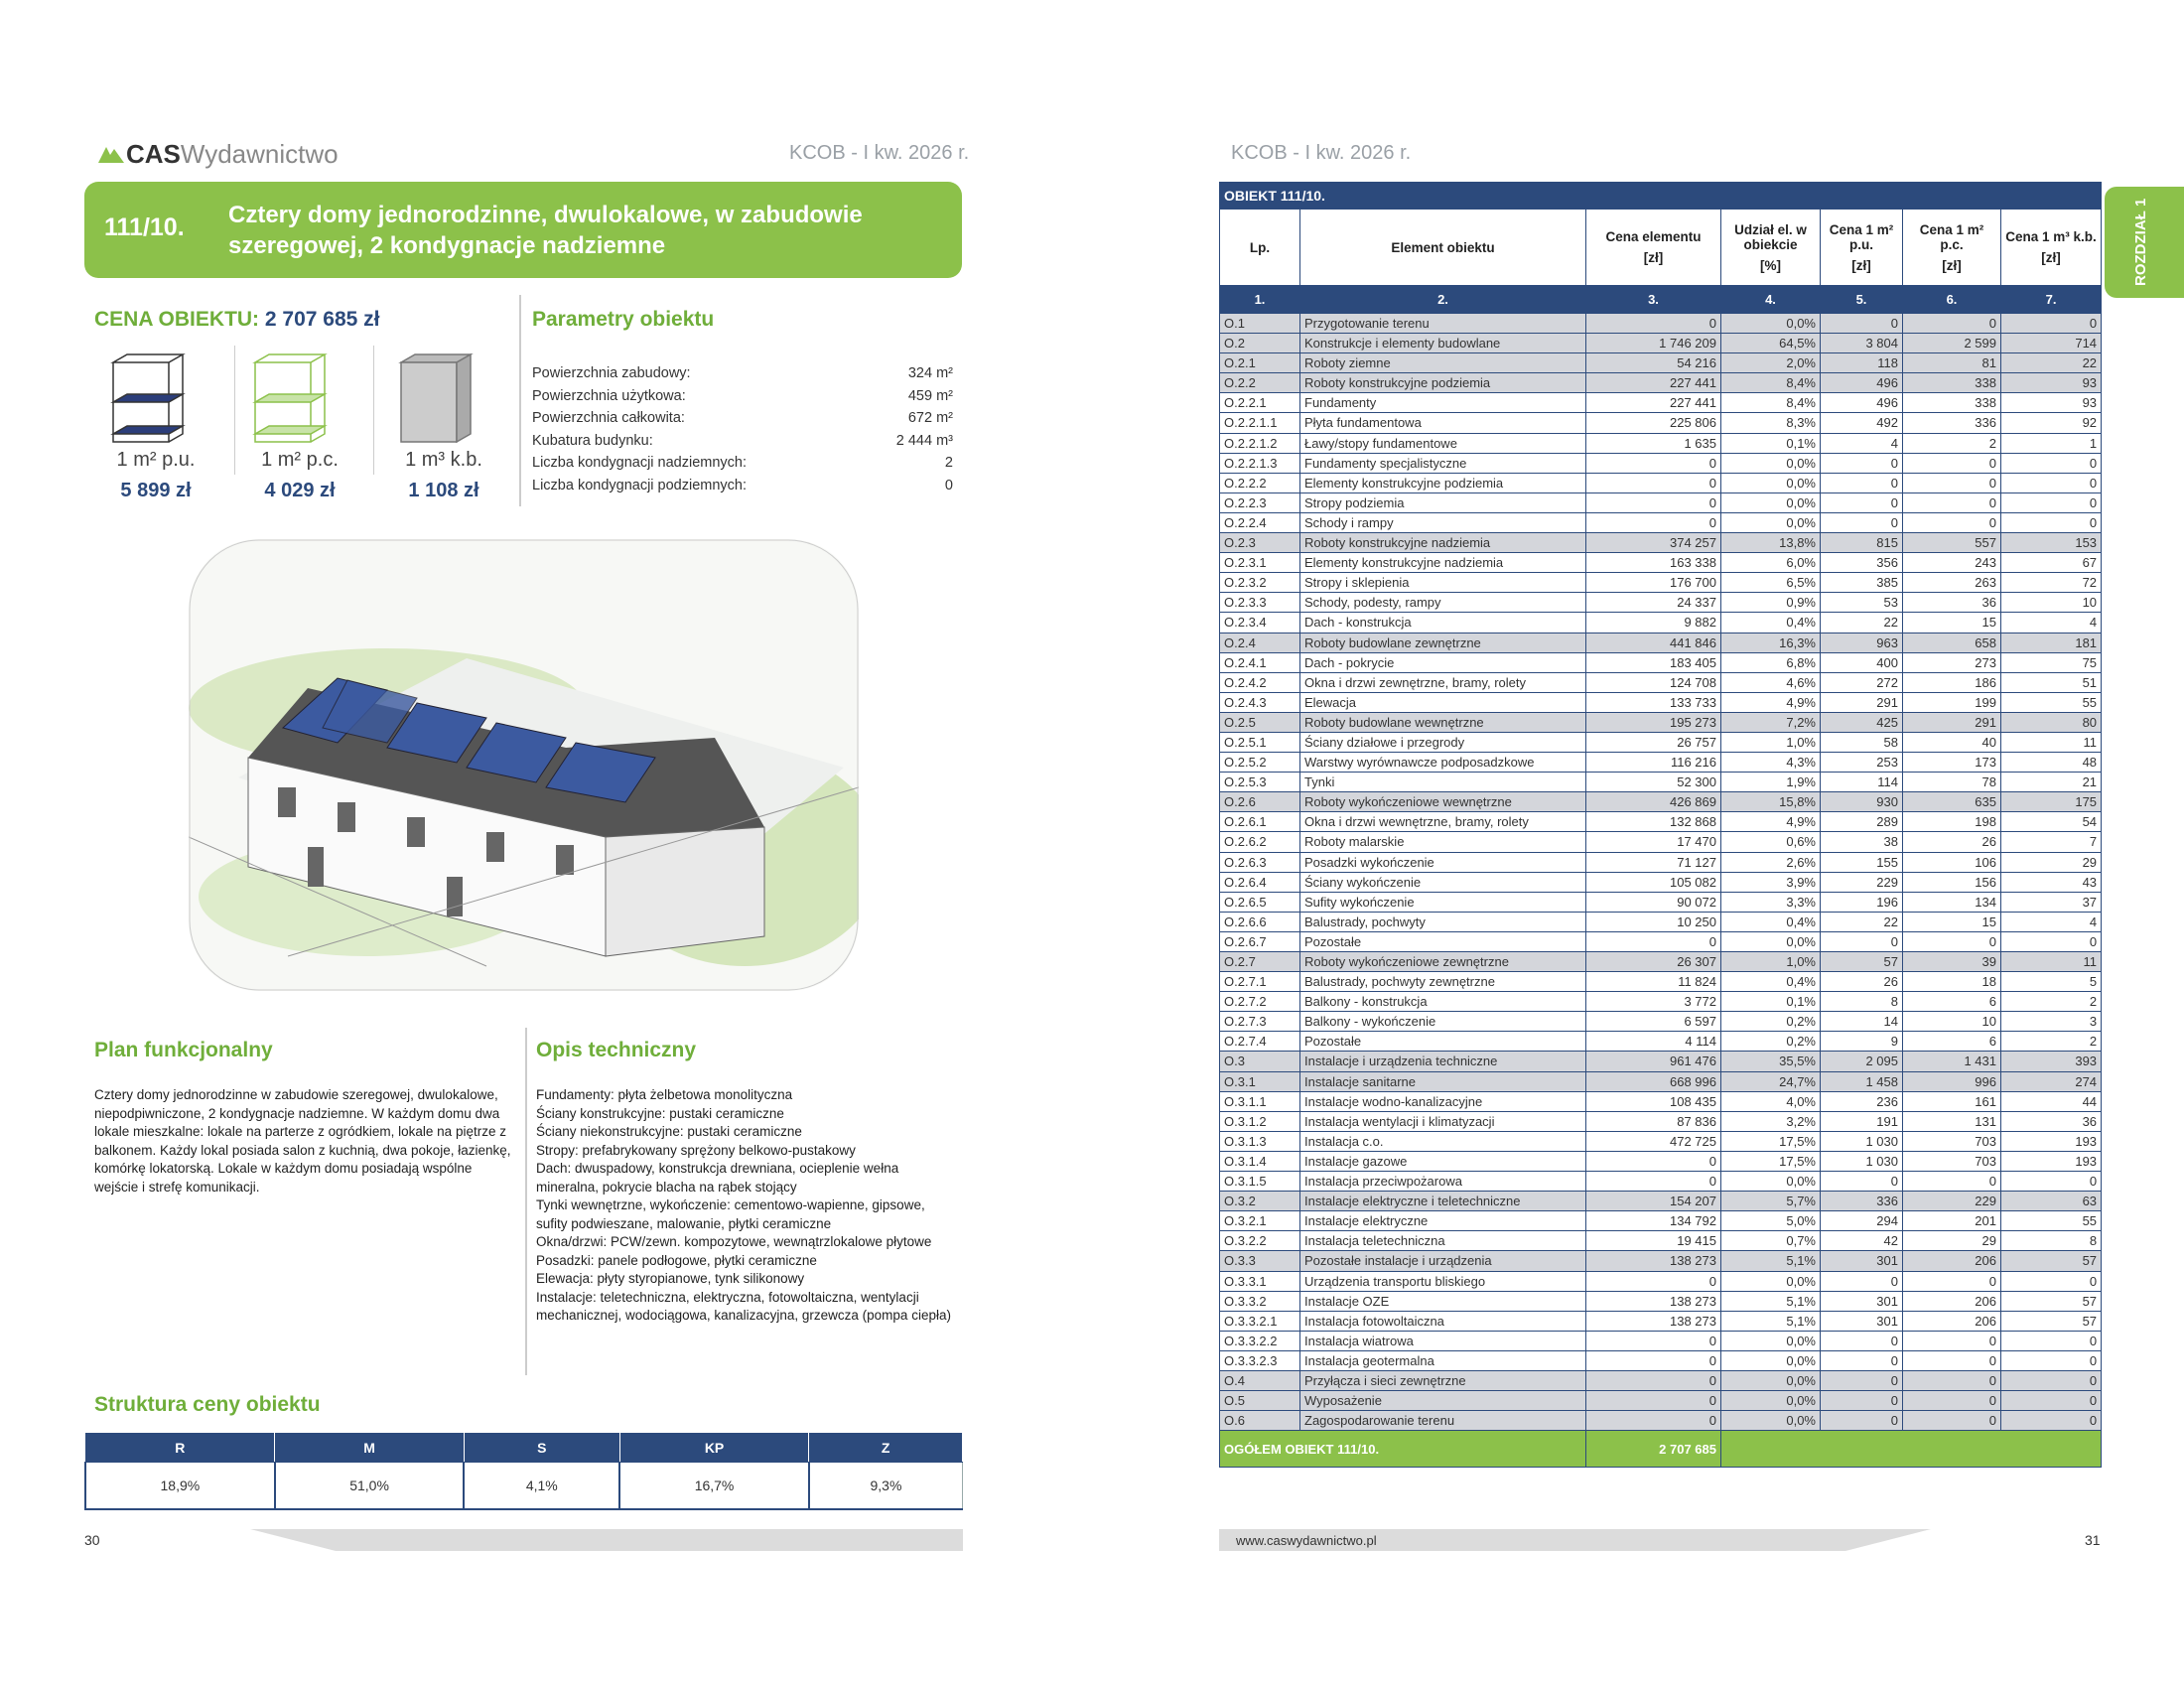  Describe the element at coordinates (1442, 383) in the screenshot. I see `item-name: Roboty konstrukcyjne podziemia` at that location.